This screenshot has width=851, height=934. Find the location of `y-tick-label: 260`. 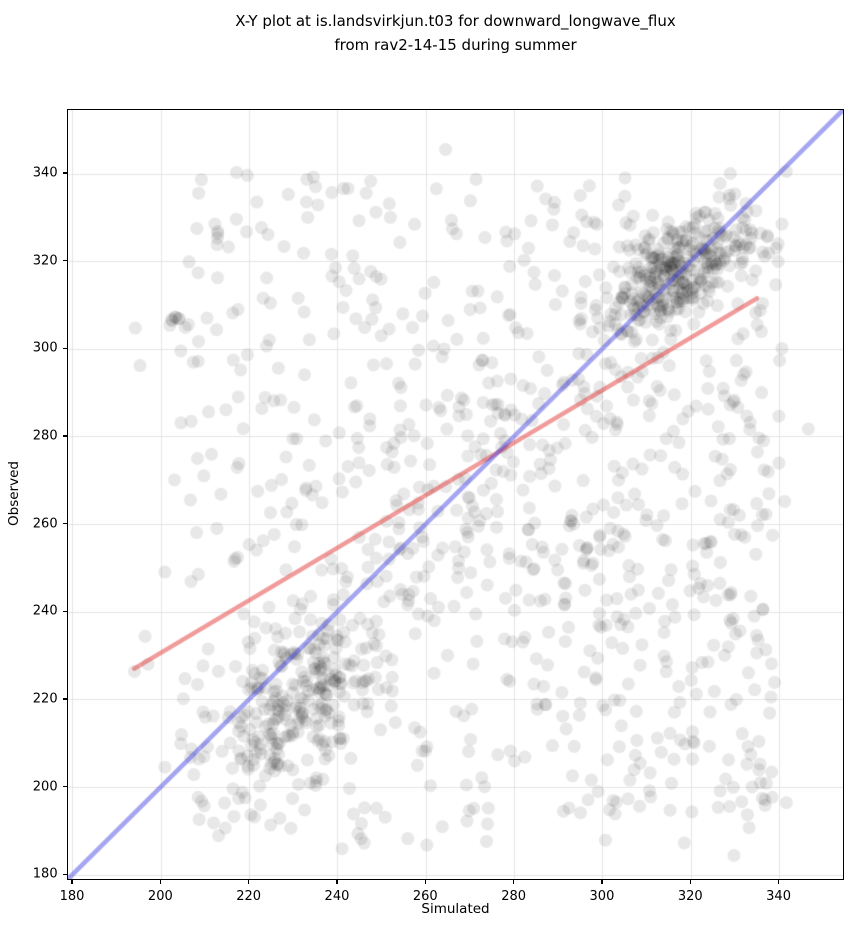

y-tick-label: 260 is located at coordinates (45, 524).